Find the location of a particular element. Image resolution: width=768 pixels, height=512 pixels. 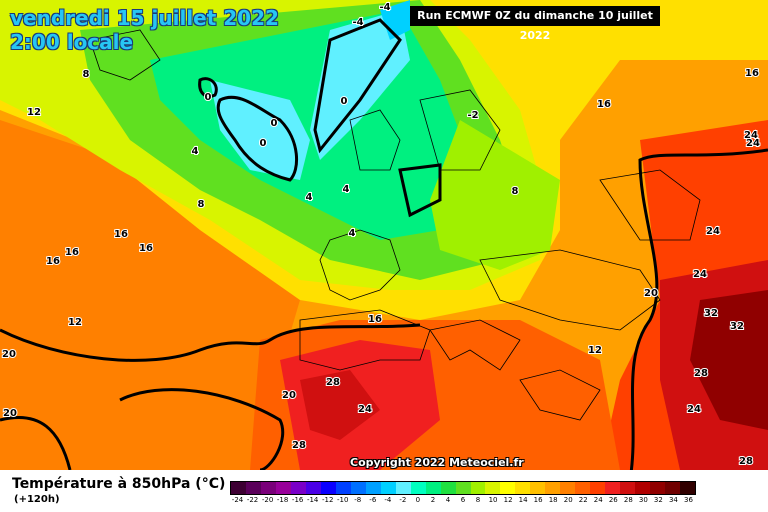

legend-value: -2 is located at coordinates (403, 500).